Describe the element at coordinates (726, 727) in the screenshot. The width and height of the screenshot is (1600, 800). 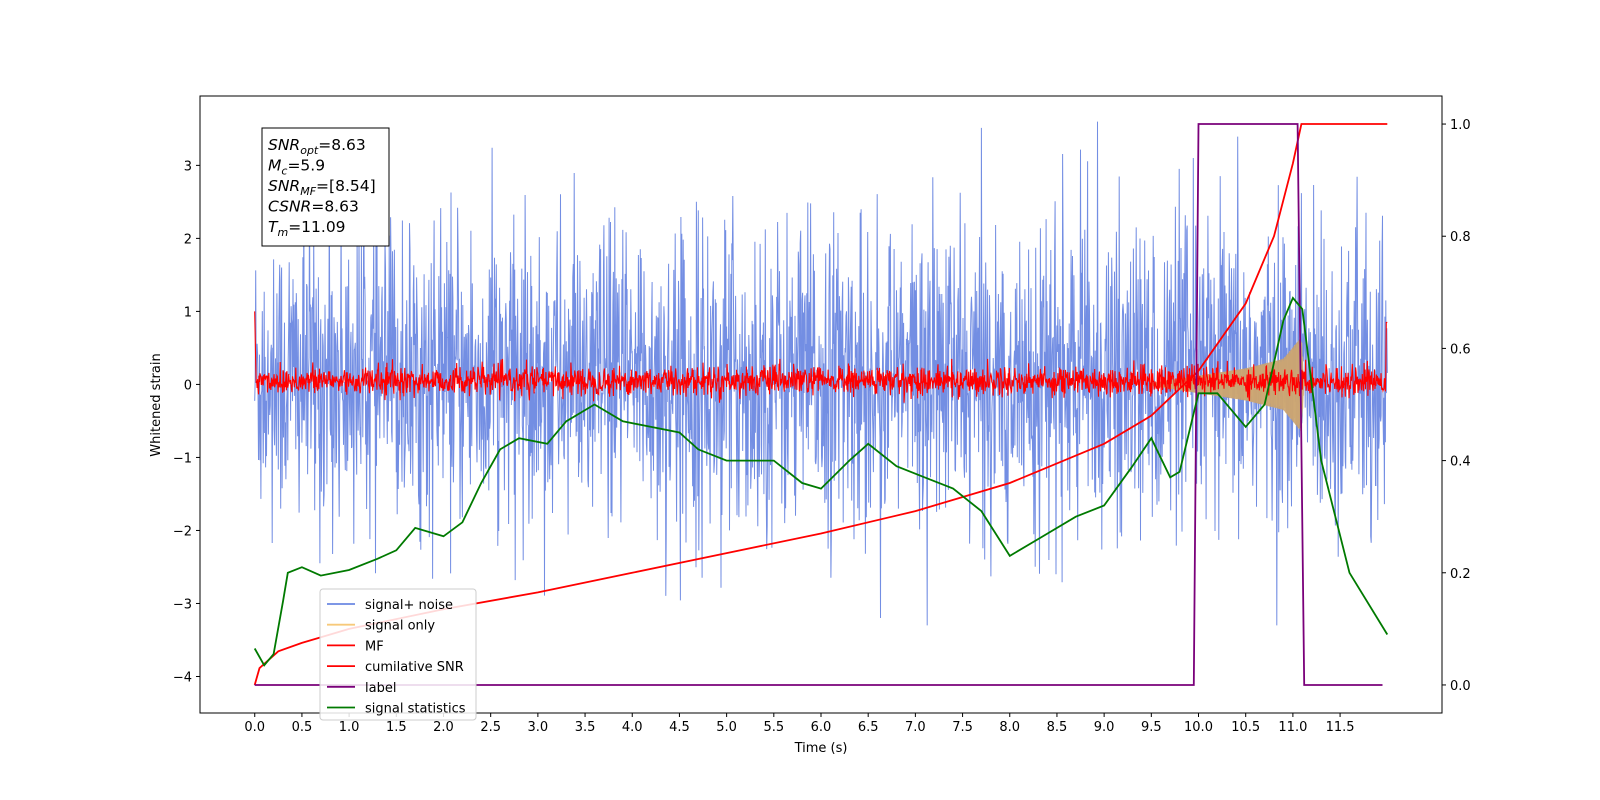
I see `x-tick-label: 5.0` at that location.